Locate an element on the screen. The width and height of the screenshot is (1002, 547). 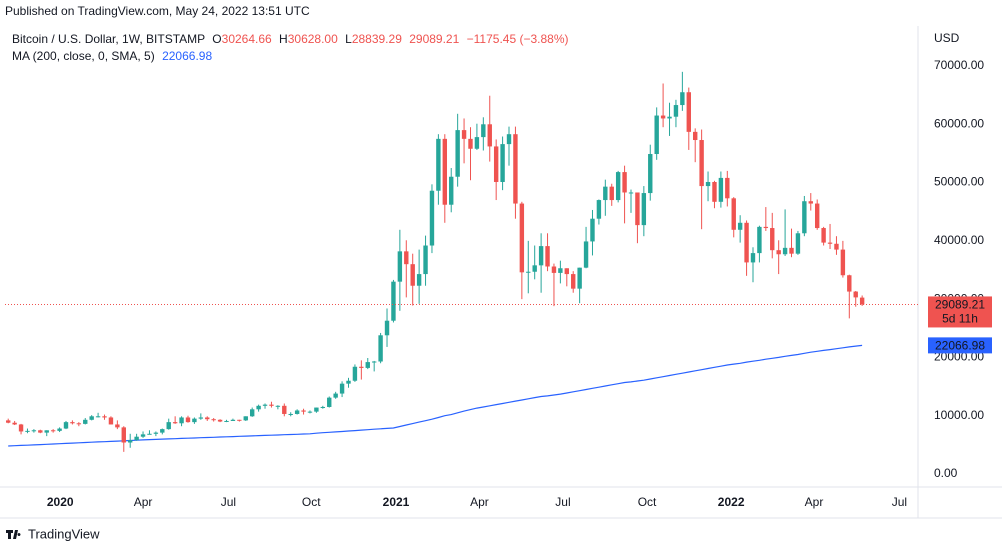
low-value: 28839.29 is located at coordinates (377, 39).